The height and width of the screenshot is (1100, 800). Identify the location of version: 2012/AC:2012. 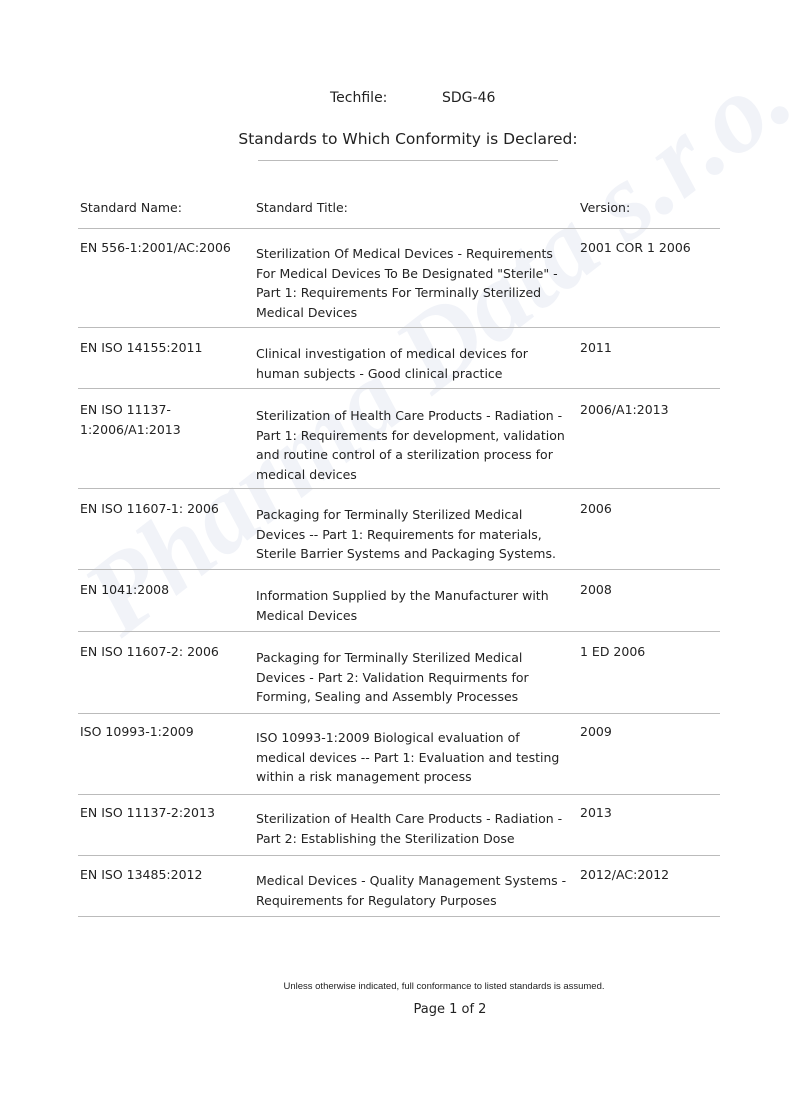
(625, 874).